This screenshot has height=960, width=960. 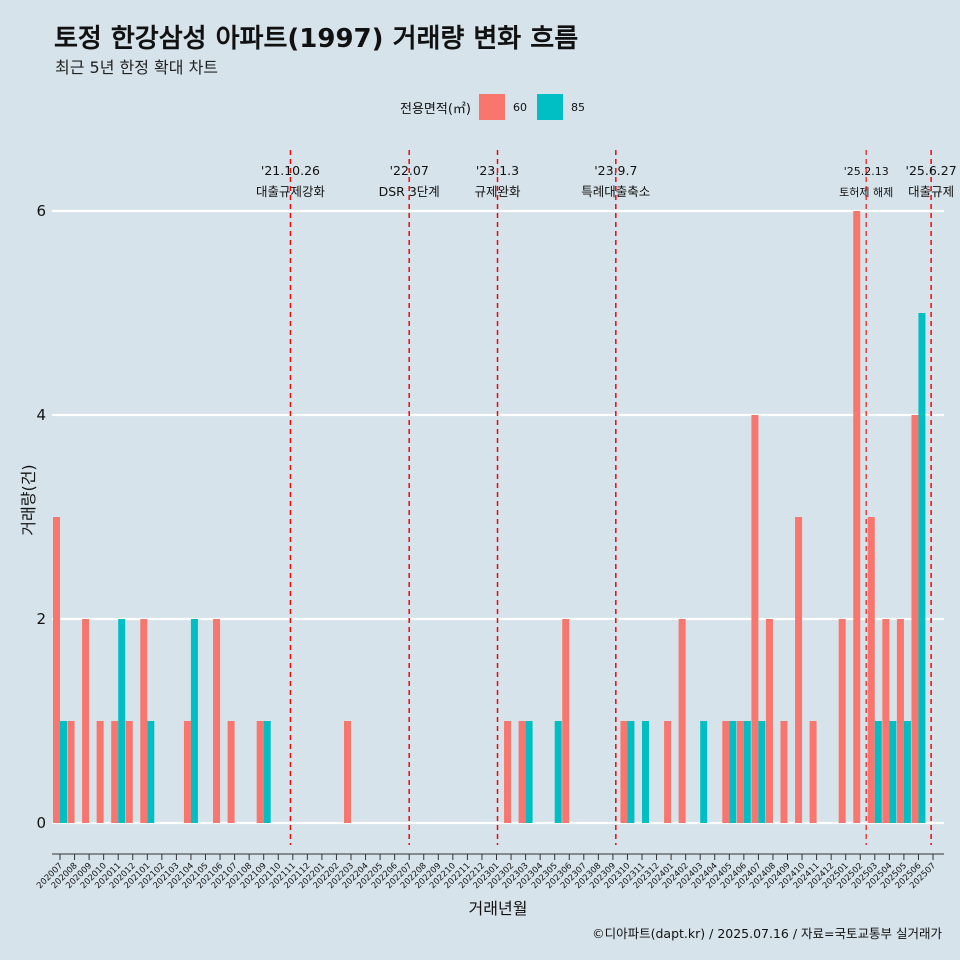 What do you see at coordinates (615, 191) in the screenshot?
I see `event-label: 특례대출축소` at bounding box center [615, 191].